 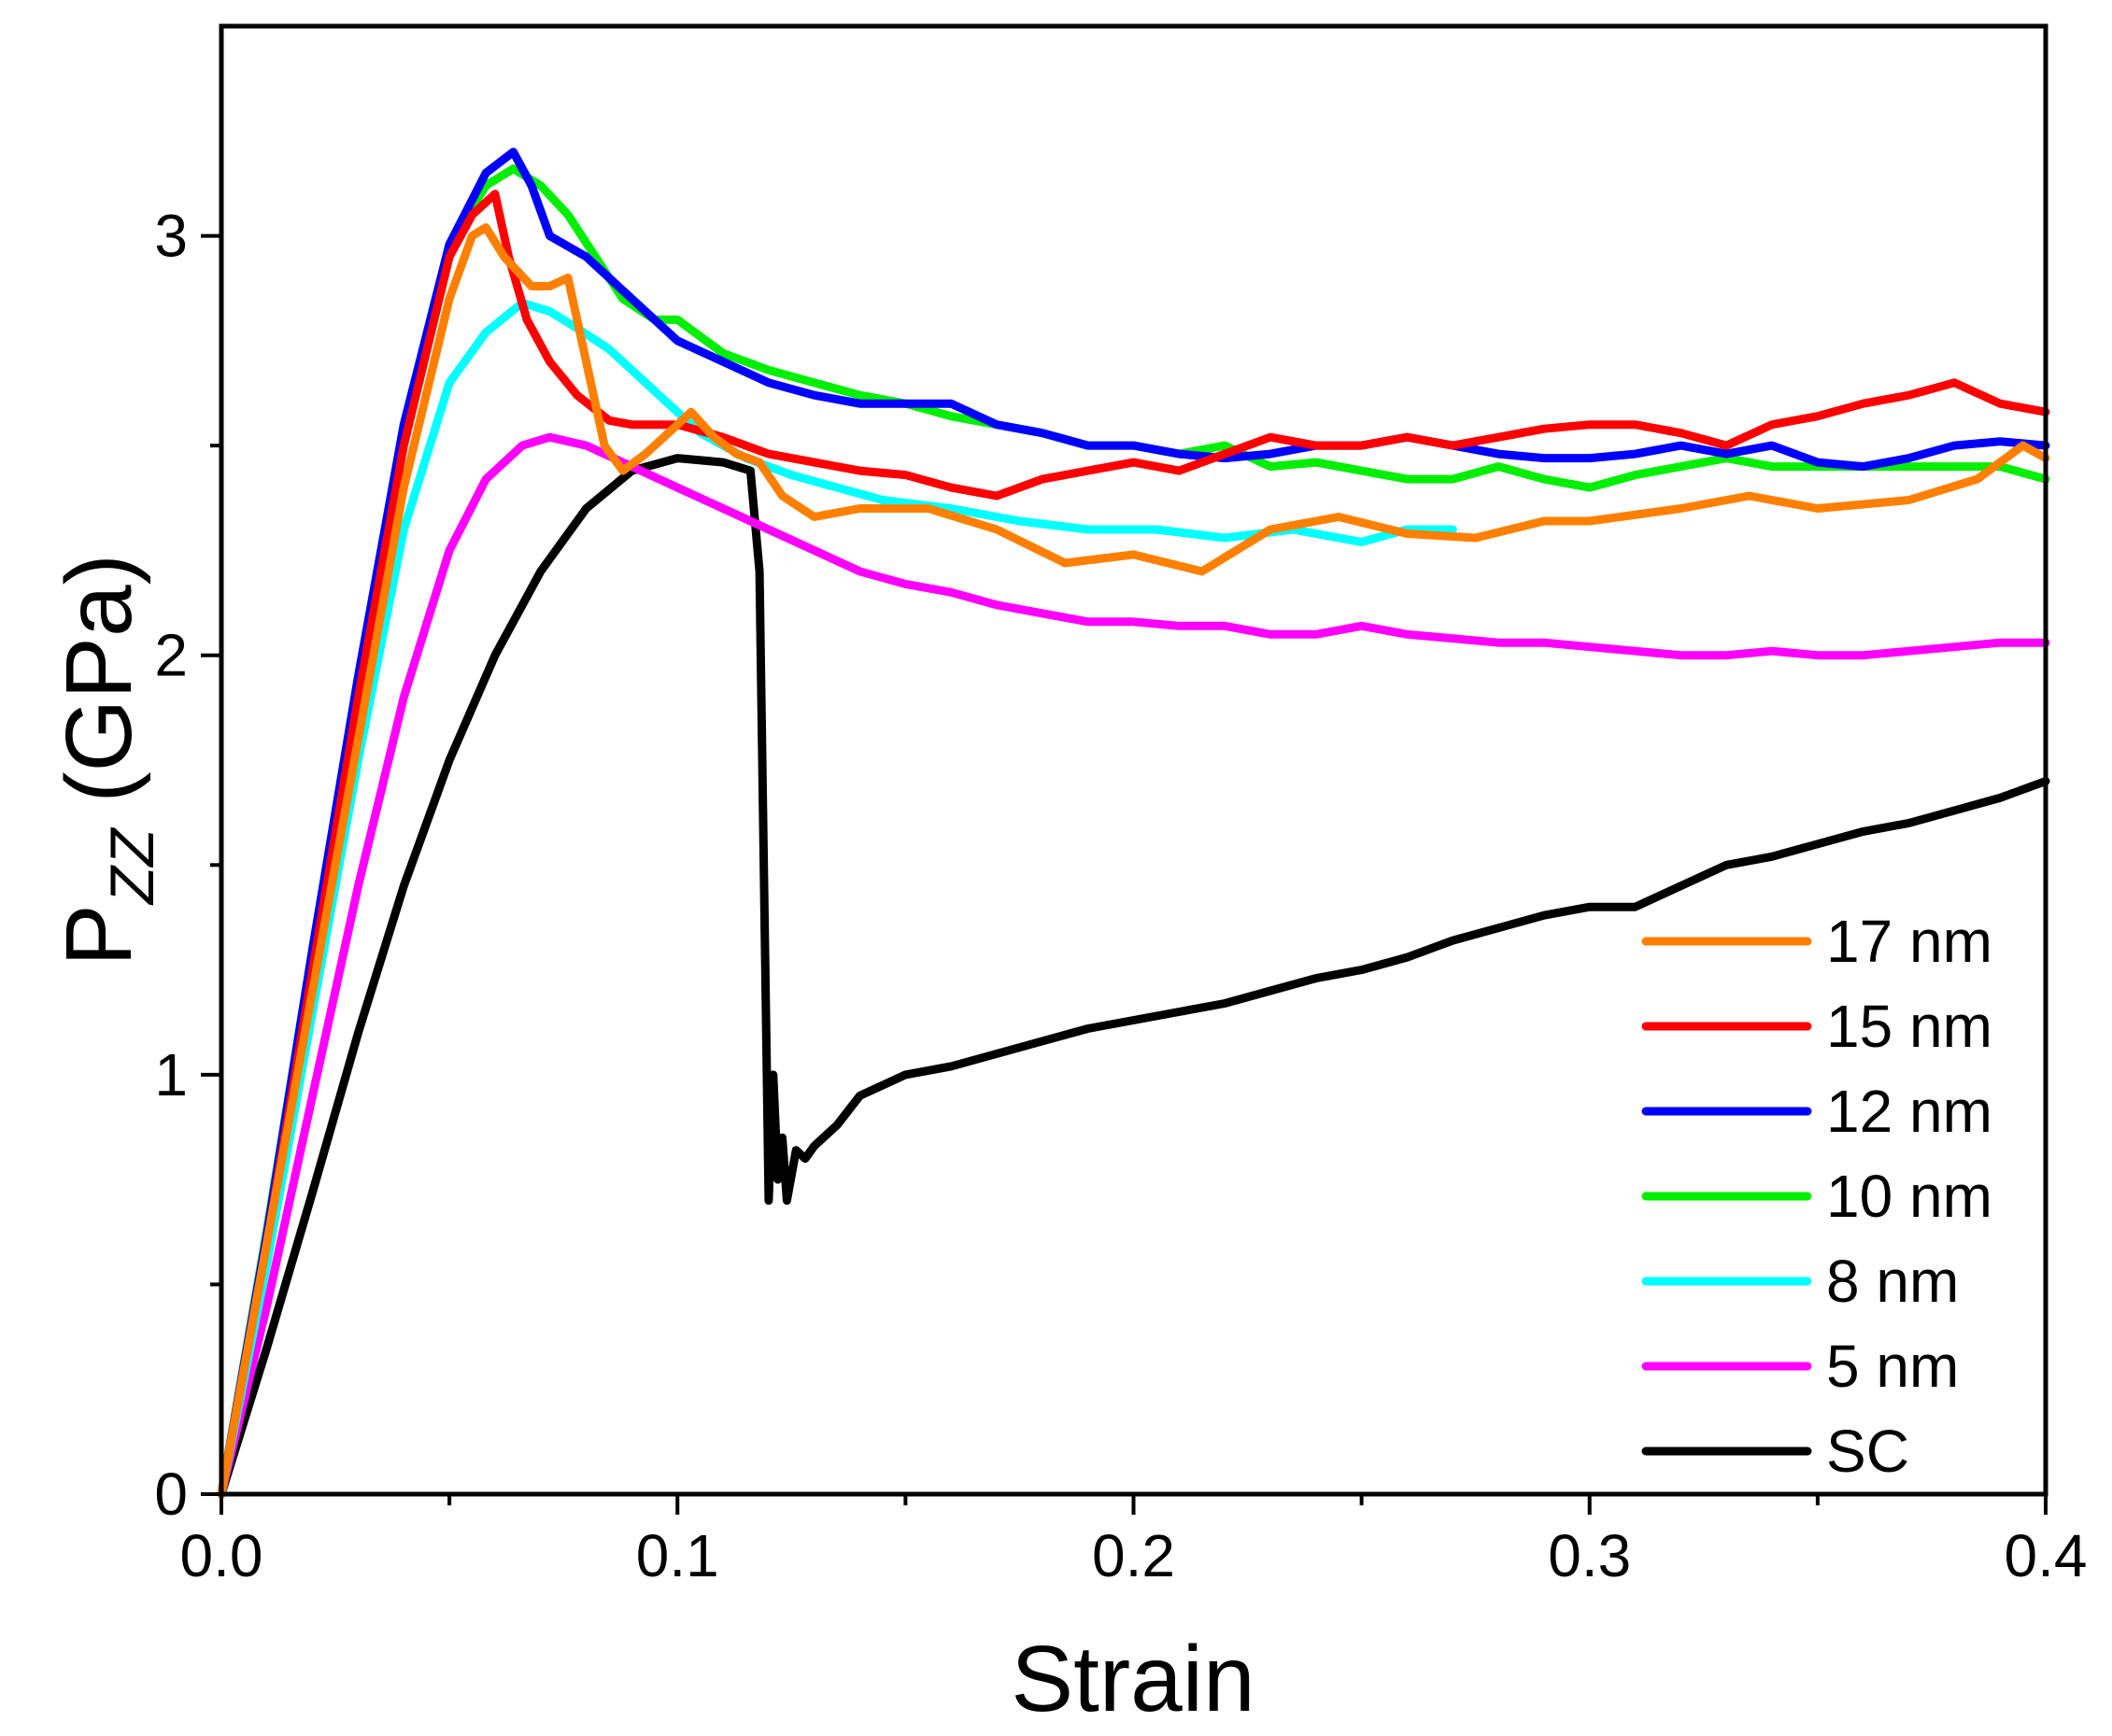 I want to click on x-tick-label: 0.4, so click(x=2046, y=1556).